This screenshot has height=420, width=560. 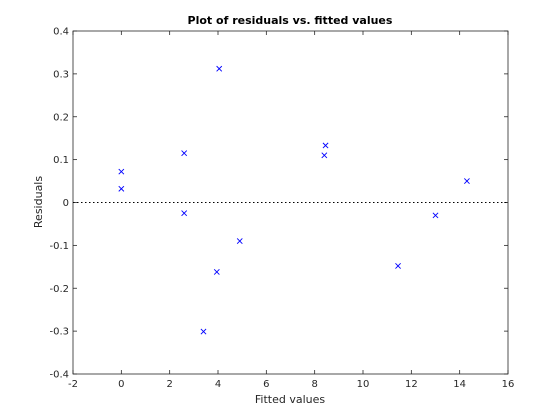 I want to click on y-tick-label: -0.2, so click(x=59, y=289).